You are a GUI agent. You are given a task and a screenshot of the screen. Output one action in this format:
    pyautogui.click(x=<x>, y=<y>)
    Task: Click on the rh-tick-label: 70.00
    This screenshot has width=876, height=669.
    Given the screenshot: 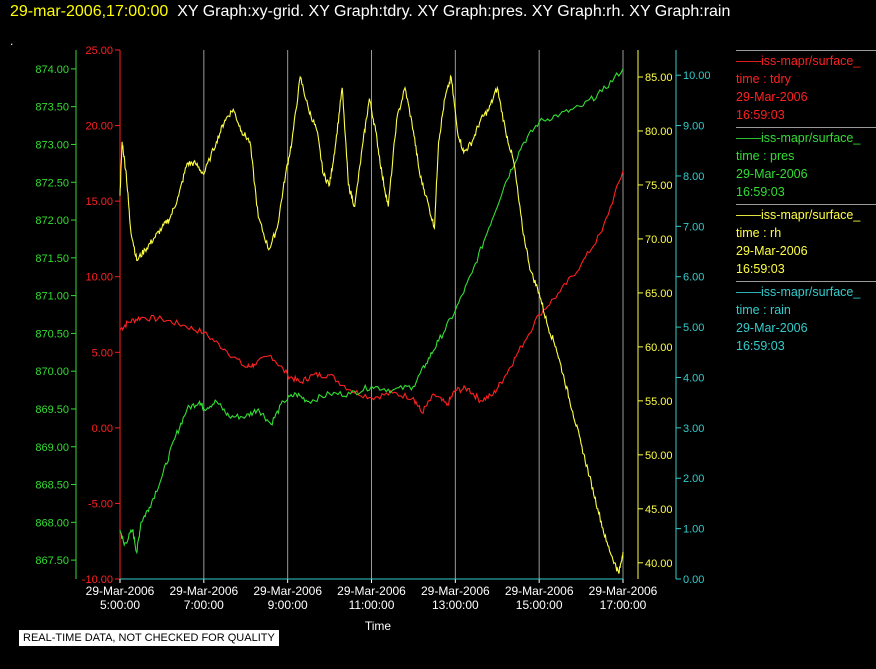 What is the action you would take?
    pyautogui.click(x=659, y=240)
    